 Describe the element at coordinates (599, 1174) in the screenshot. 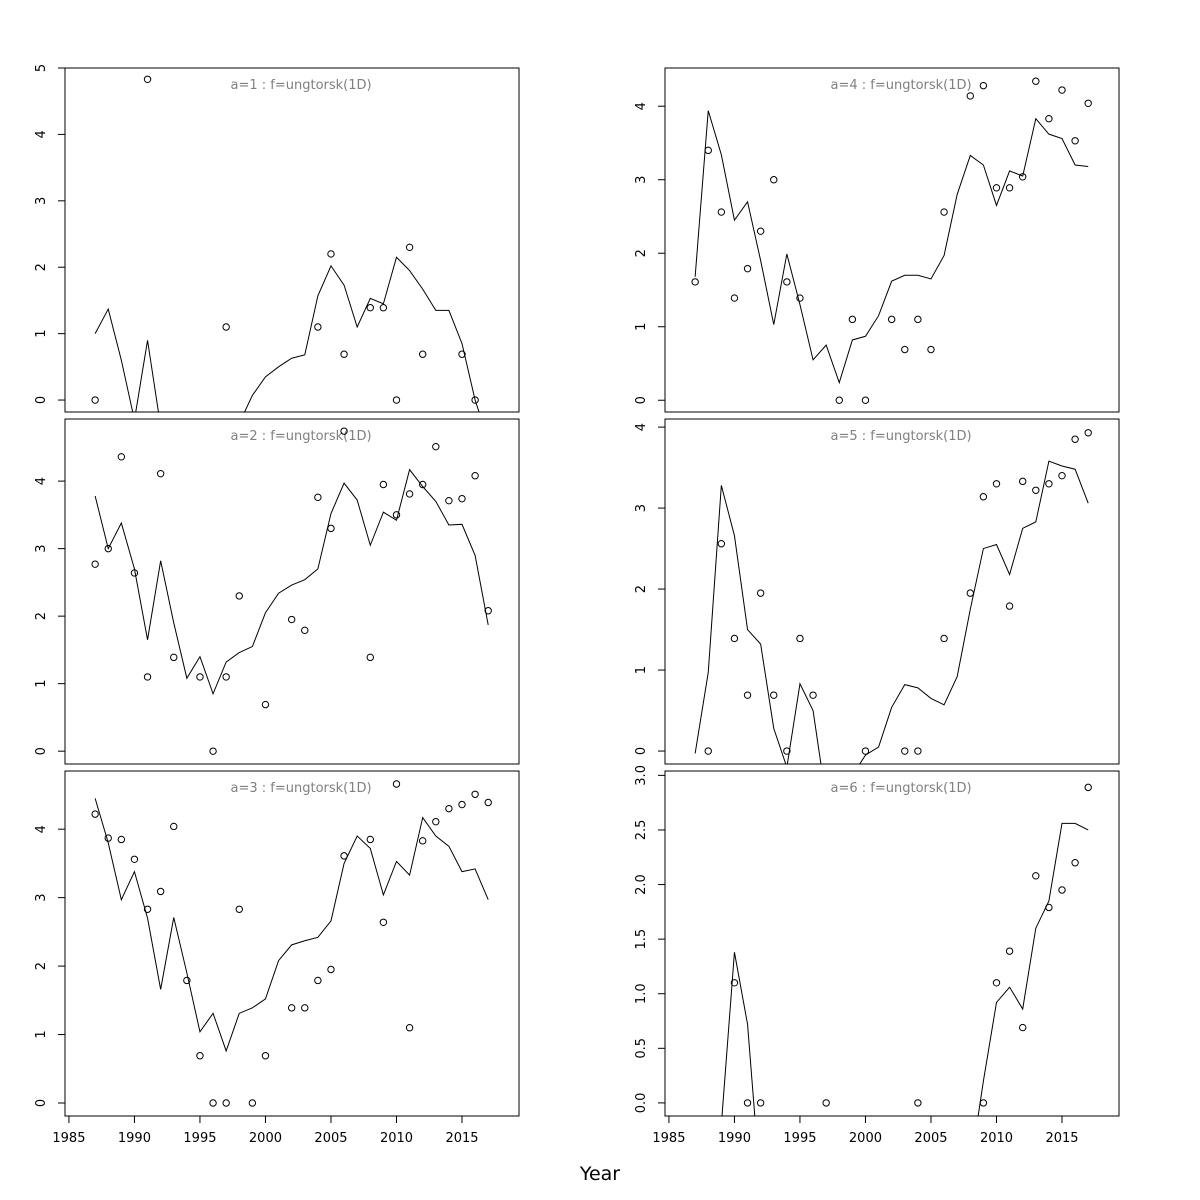

I see `x-axis-label: Year` at that location.